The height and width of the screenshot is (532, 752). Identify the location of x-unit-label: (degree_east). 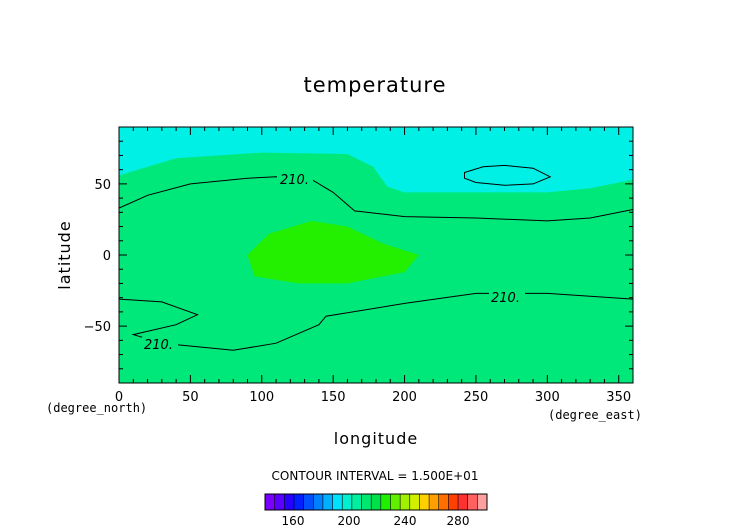
(595, 415).